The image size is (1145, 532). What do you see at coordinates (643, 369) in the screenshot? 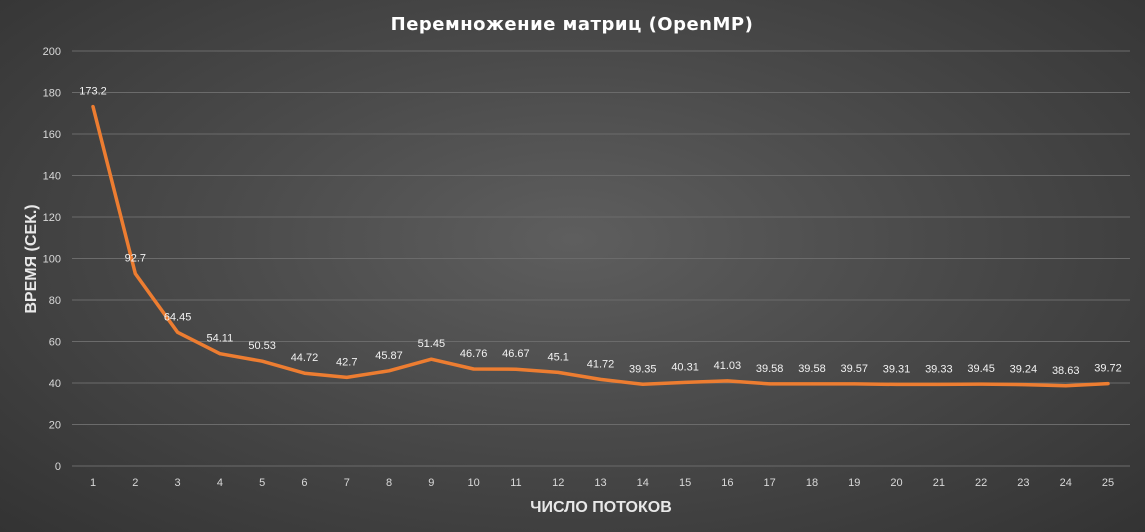
I see `data-label: 39.35` at bounding box center [643, 369].